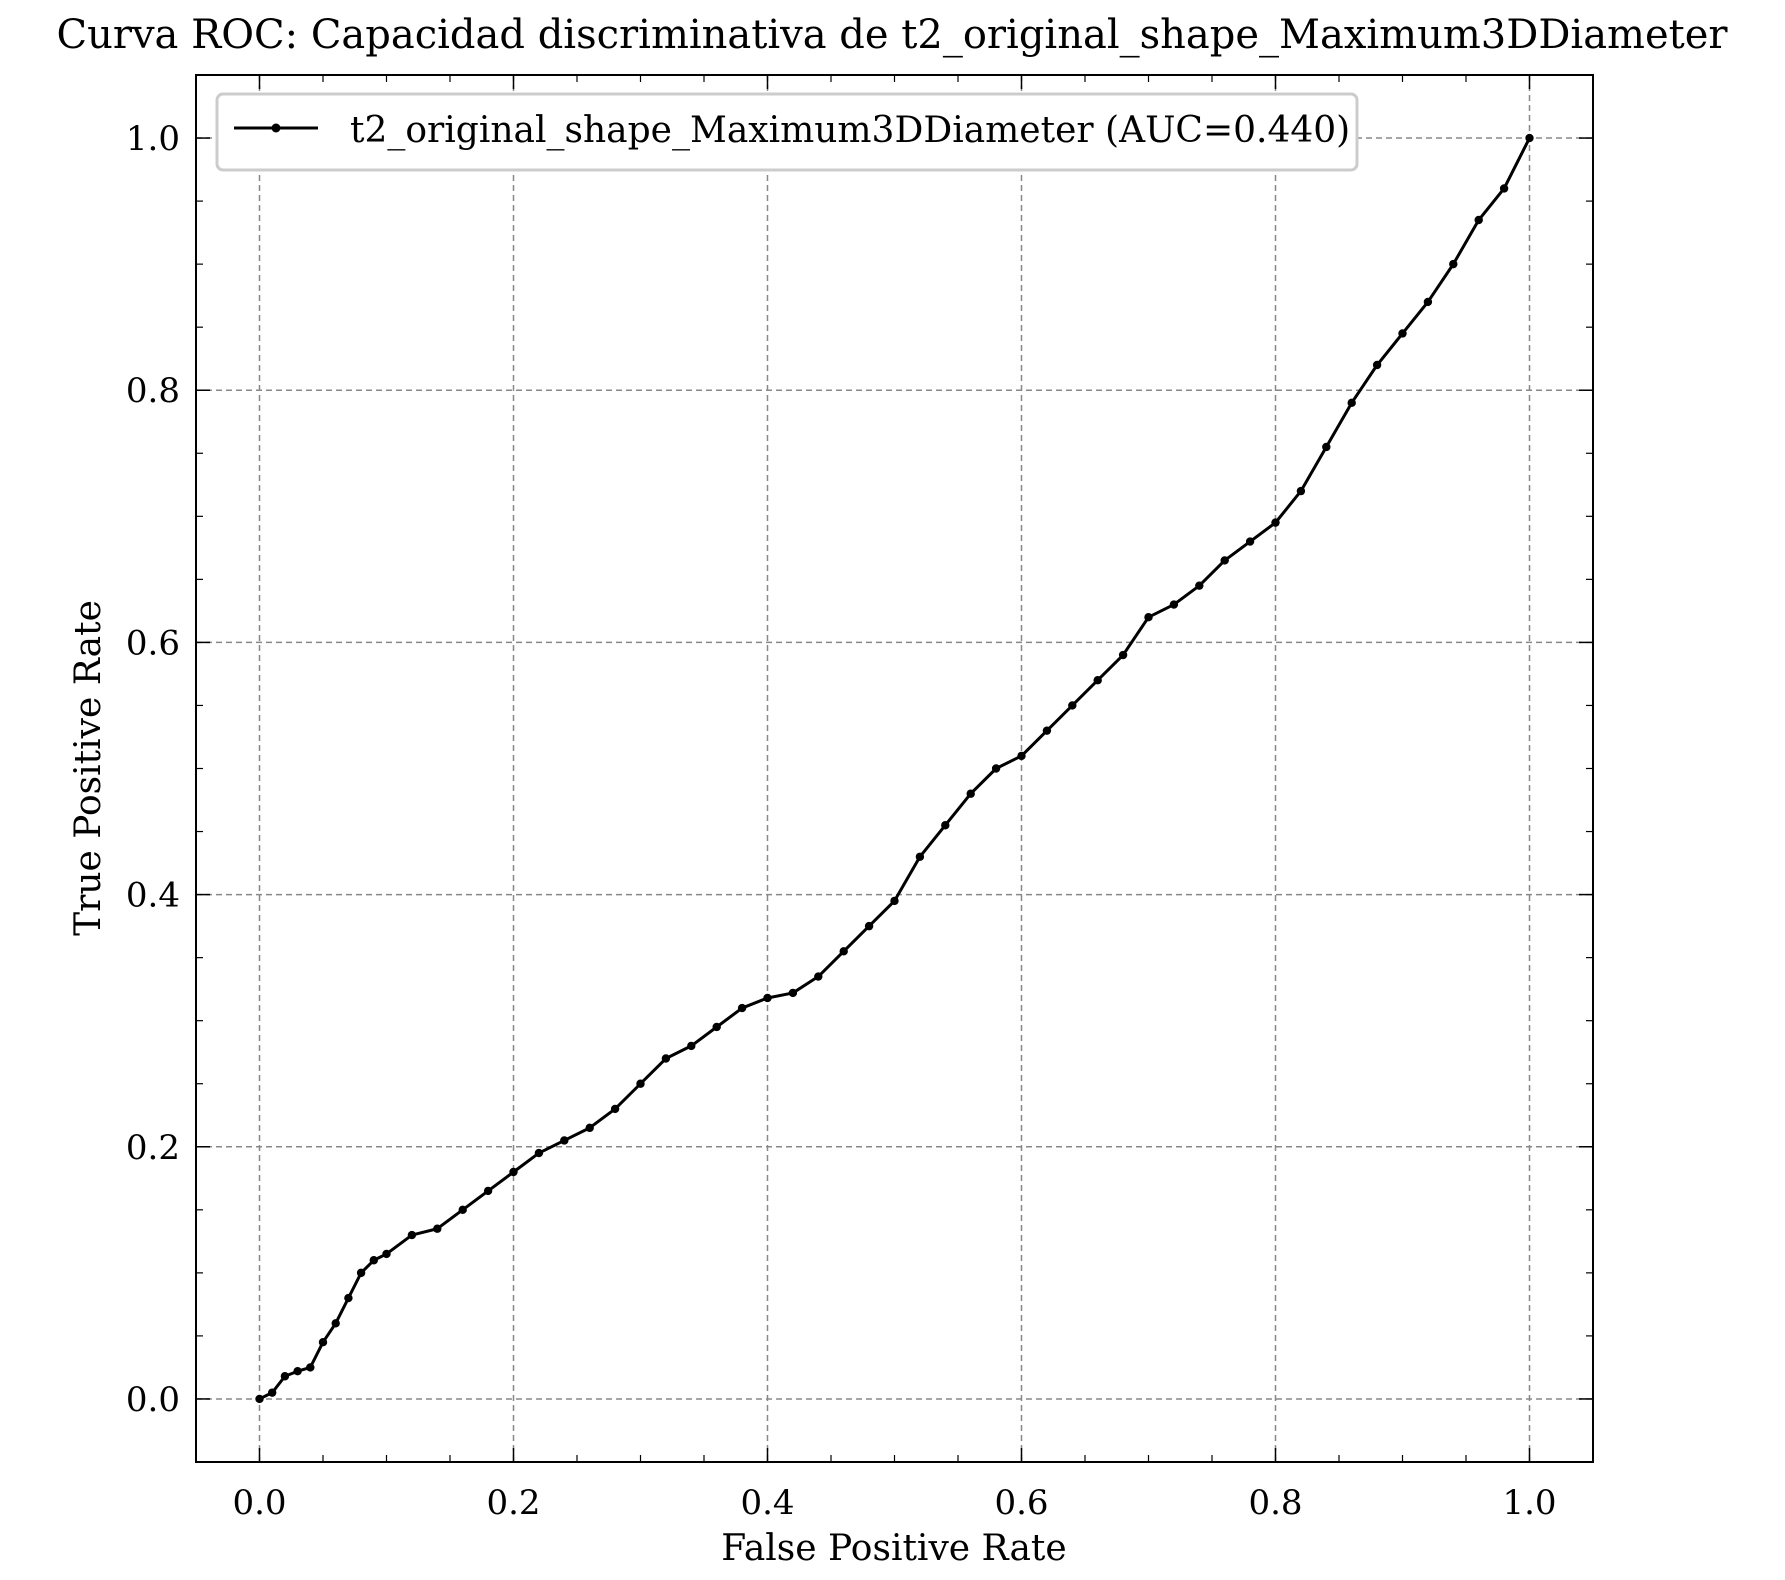  I want to click on legend-box, so click(787, 132).